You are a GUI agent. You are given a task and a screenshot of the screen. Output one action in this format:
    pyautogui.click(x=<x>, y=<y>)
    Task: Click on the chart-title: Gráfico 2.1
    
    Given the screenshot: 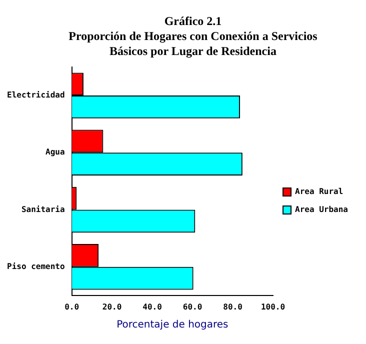 What is the action you would take?
    pyautogui.click(x=193, y=21)
    